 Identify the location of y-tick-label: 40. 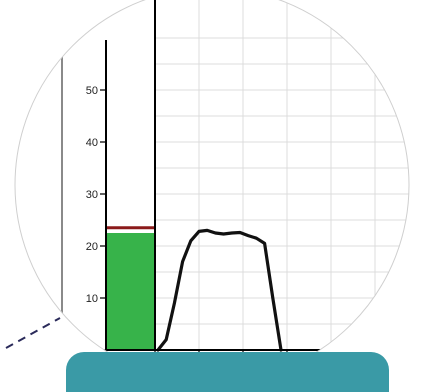
(92, 143).